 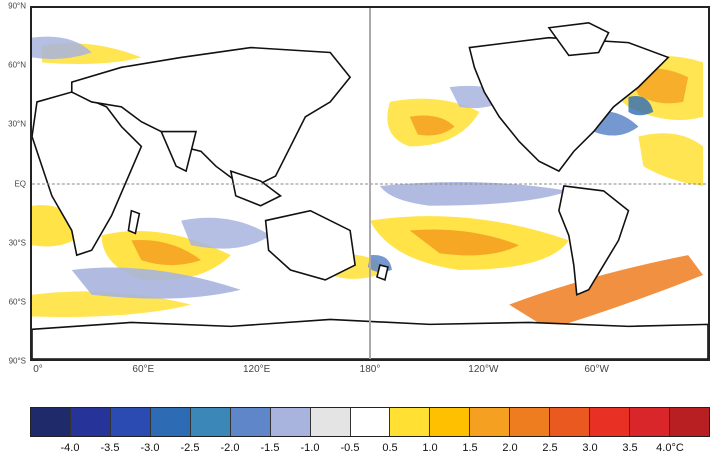 I want to click on colorbar-label: -0.5, so click(x=350, y=448).